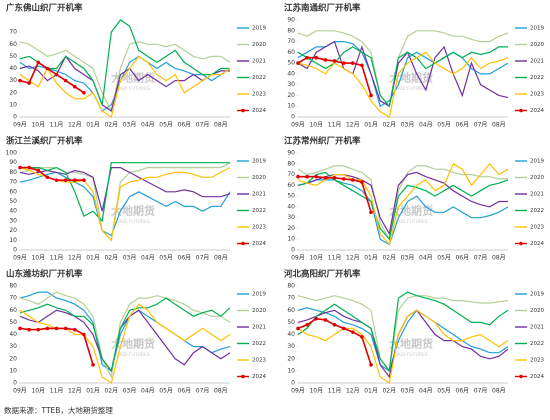 This screenshot has width=550, height=420. Describe the element at coordinates (44, 274) in the screenshot. I see `chart-title: 山东潍坊织厂开机率` at that location.